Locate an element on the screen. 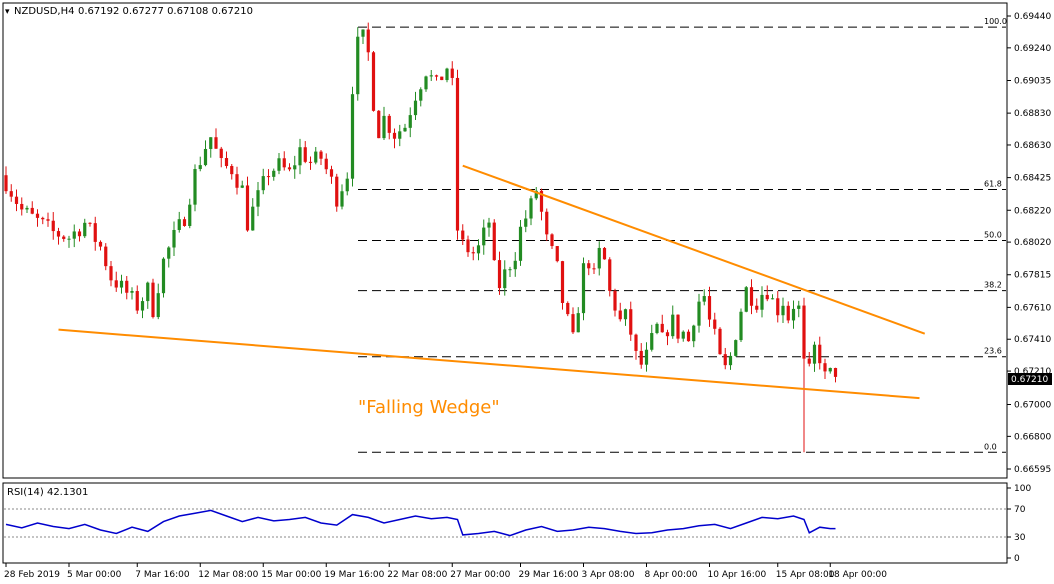 Image resolution: width=1054 pixels, height=584 pixels. price-axis-label: 0.69440 is located at coordinates (1032, 17).